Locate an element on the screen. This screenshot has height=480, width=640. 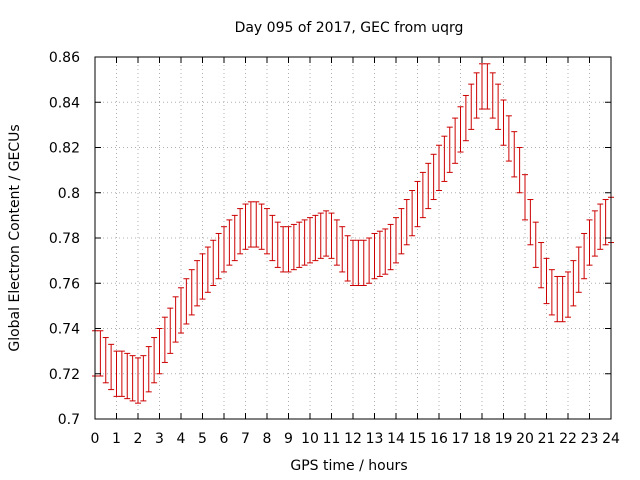
x-tick-label: 15 is located at coordinates (418, 439).